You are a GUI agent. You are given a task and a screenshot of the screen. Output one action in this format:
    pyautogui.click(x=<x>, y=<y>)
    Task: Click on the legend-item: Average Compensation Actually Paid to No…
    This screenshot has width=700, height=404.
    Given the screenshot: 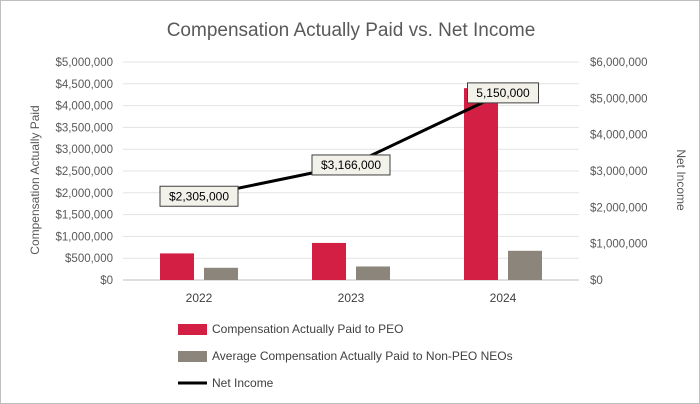 What is the action you would take?
    pyautogui.click(x=345, y=356)
    